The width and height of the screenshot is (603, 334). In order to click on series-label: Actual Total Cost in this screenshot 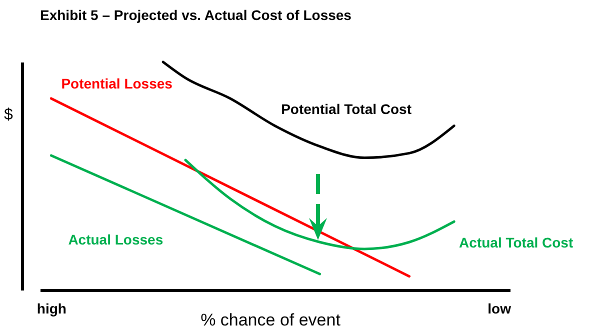, I will do `click(516, 242)`.